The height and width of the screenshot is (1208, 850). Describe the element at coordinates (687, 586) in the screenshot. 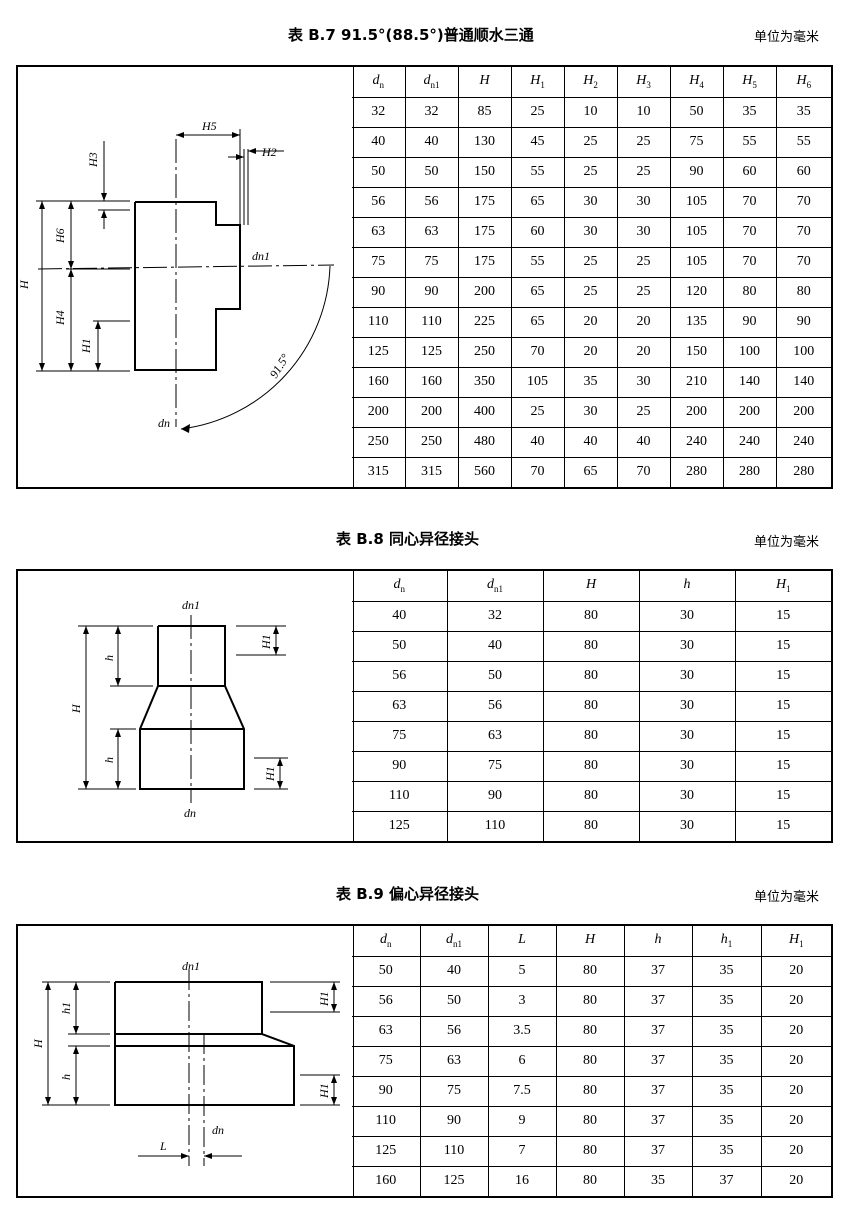

I see `b8-header-cell: h` at that location.